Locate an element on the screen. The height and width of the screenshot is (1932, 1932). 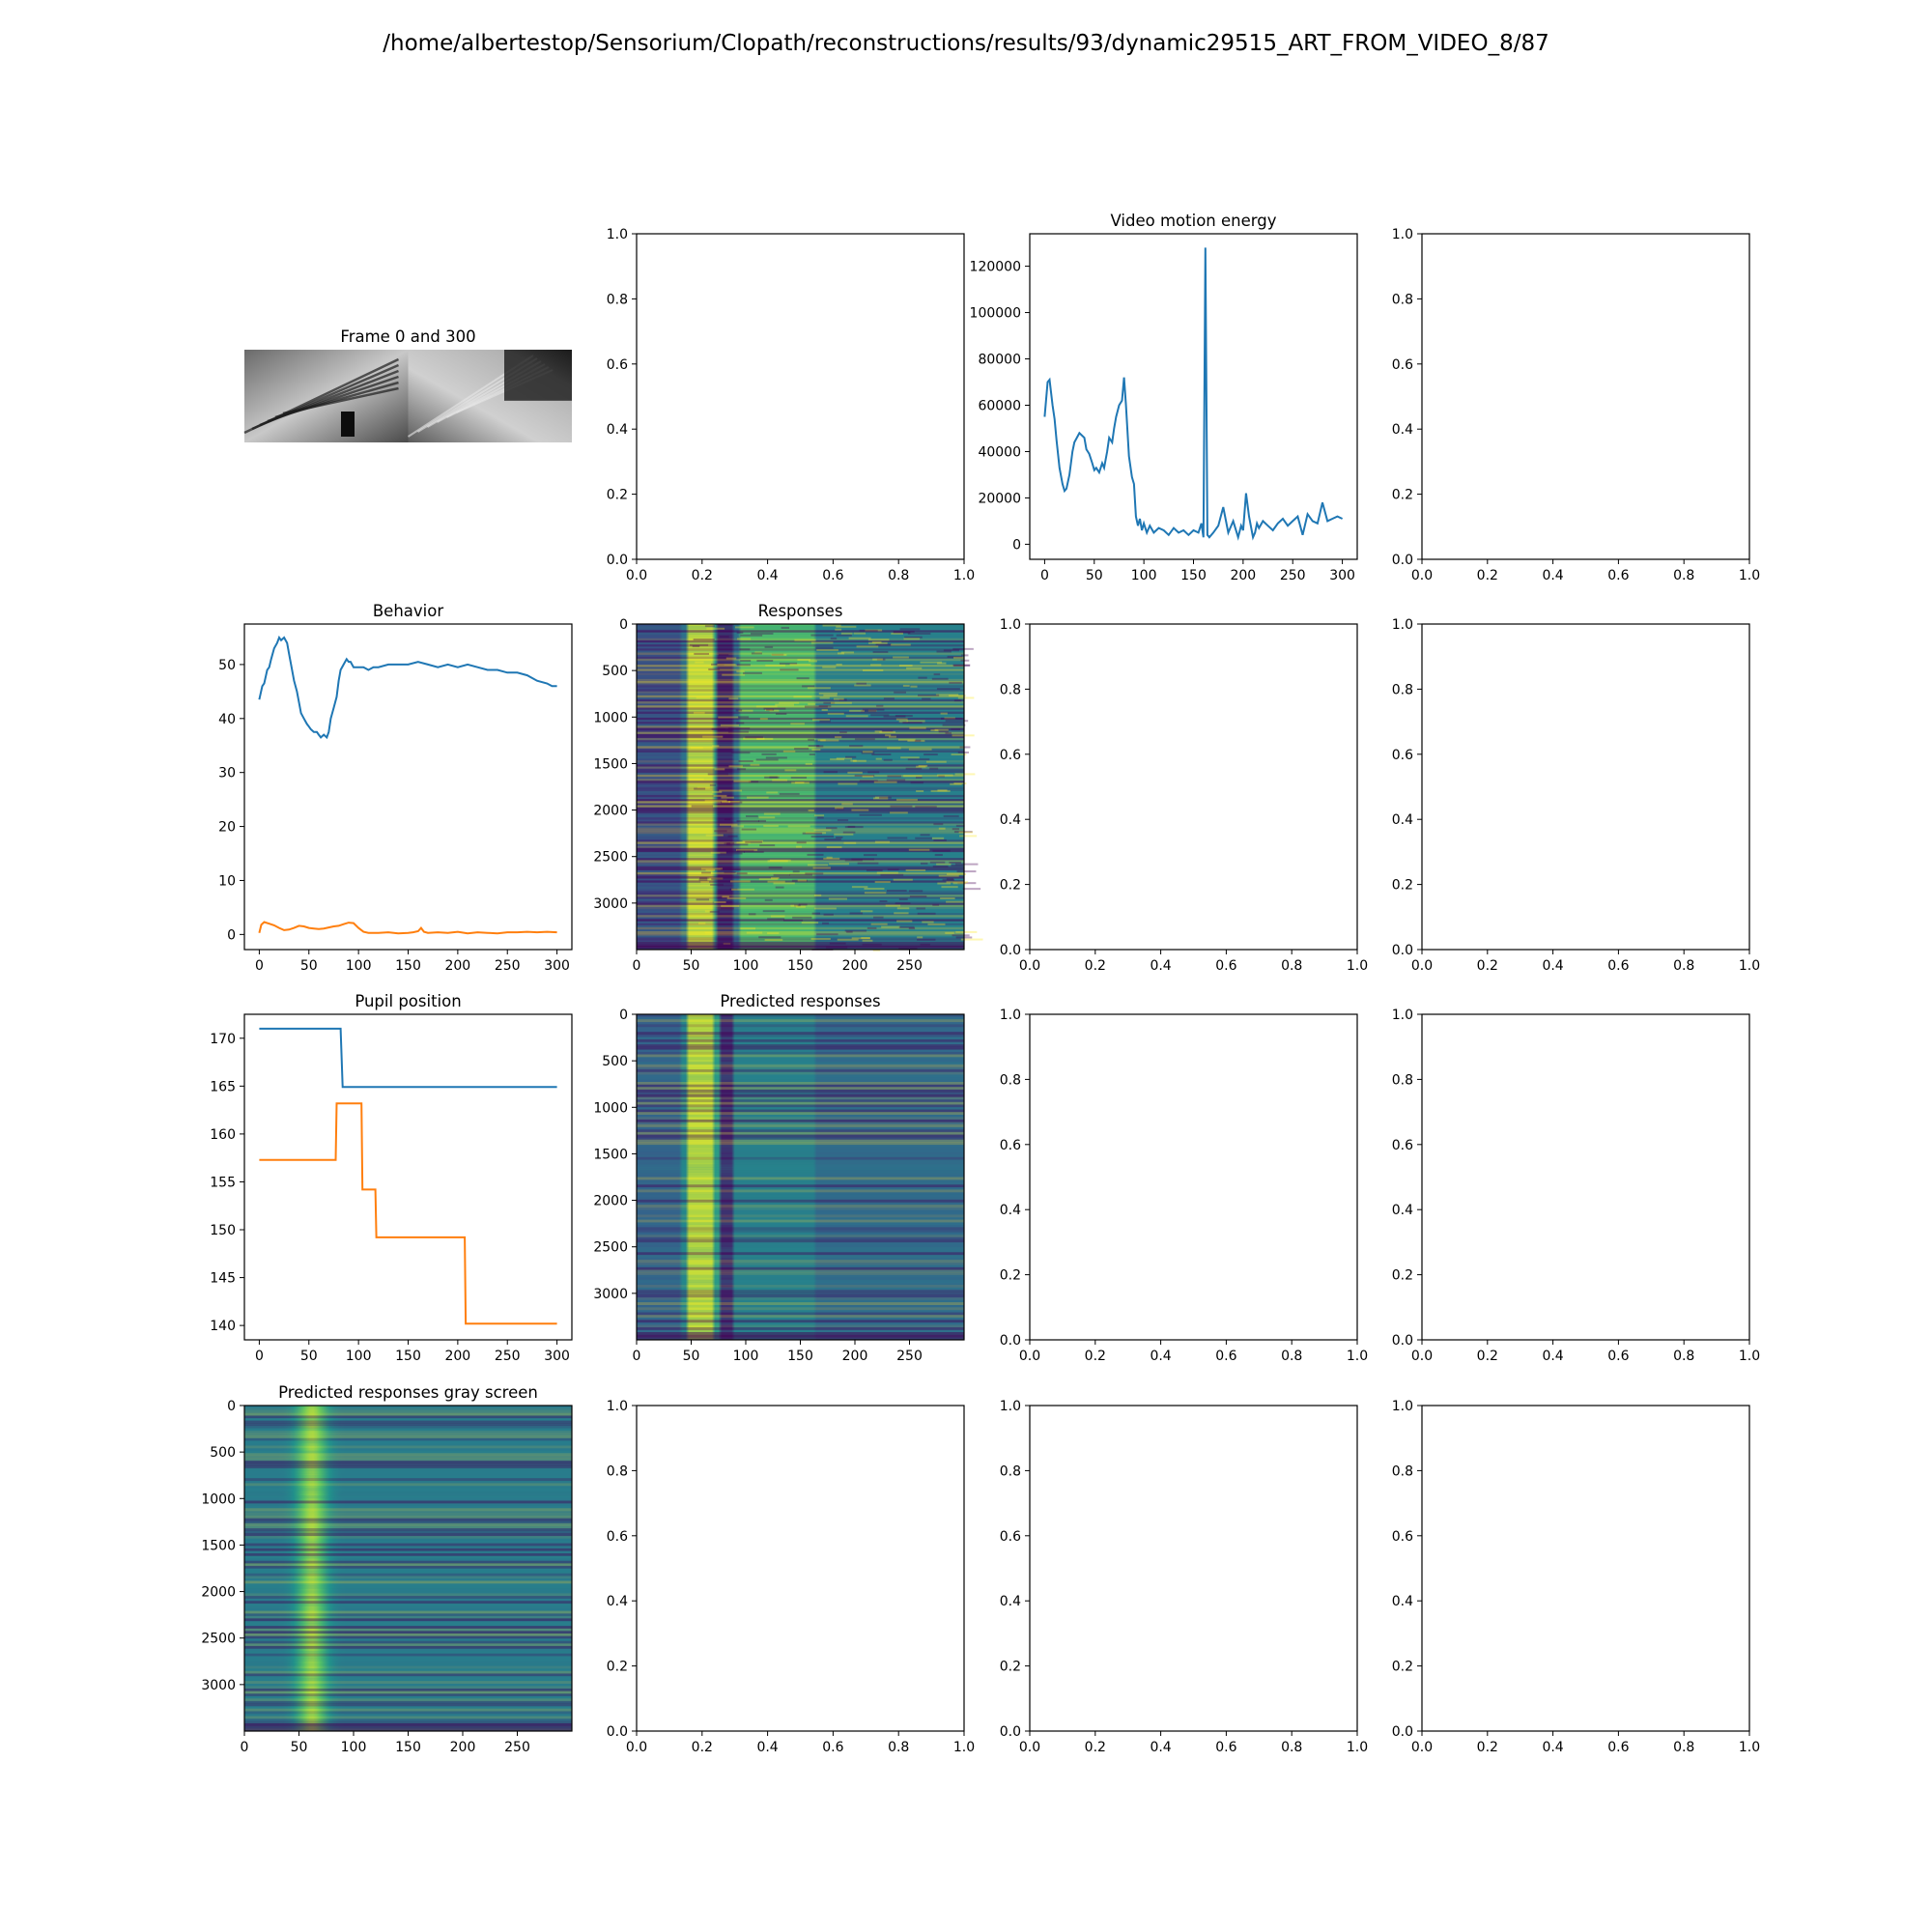
panel-predicted-xtick-label: 0 is located at coordinates (637, 1356).